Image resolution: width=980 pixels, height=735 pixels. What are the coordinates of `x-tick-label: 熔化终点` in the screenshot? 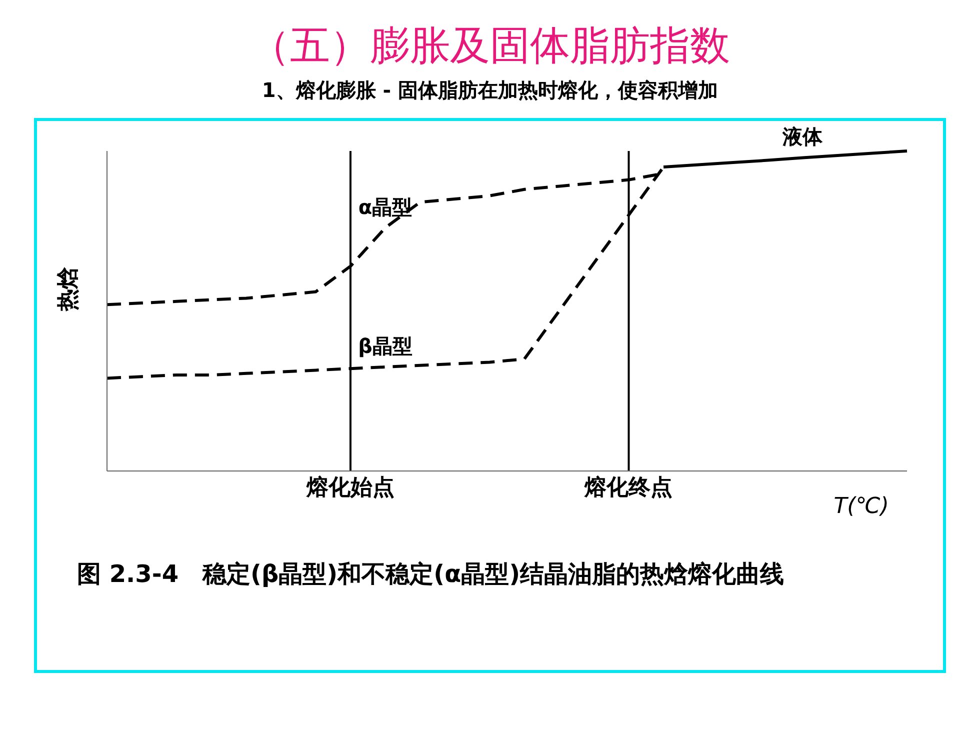 It's located at (628, 487).